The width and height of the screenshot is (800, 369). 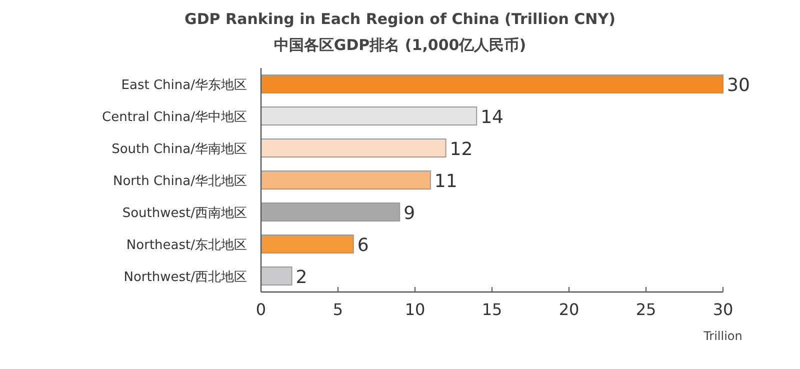 What do you see at coordinates (186, 245) in the screenshot?
I see `y-tick-label: Northeast/东北地区` at bounding box center [186, 245].